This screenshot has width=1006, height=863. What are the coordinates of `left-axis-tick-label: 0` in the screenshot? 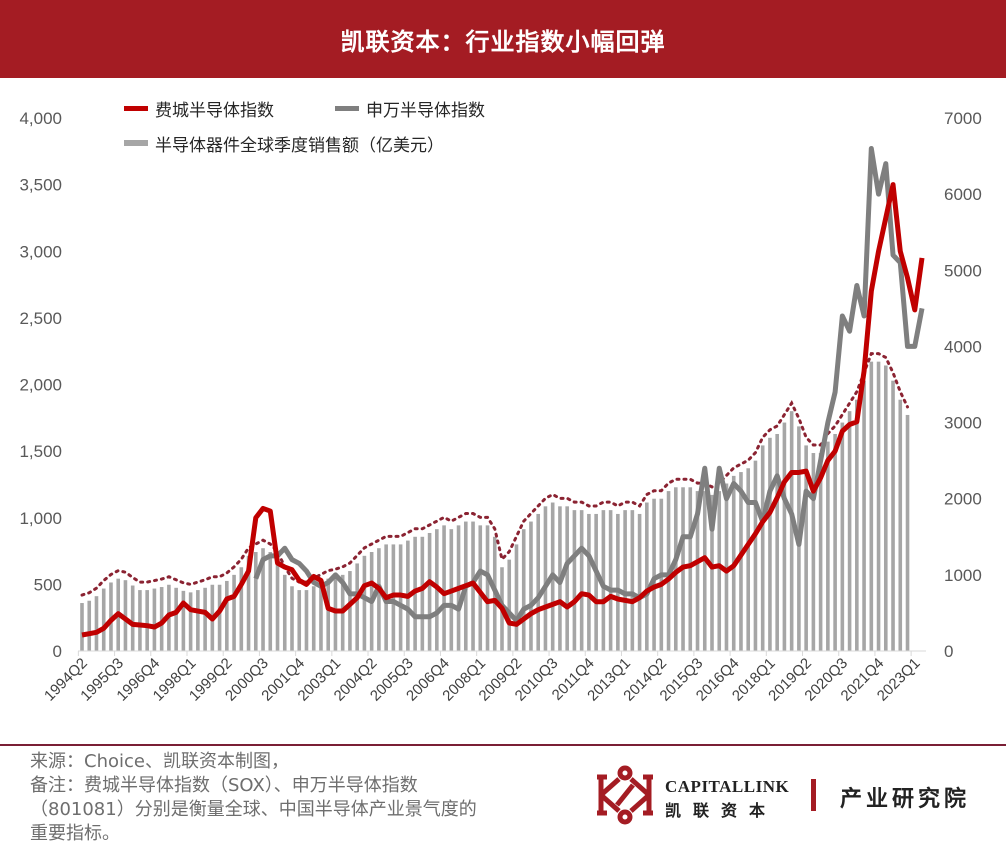 It's located at (57, 651).